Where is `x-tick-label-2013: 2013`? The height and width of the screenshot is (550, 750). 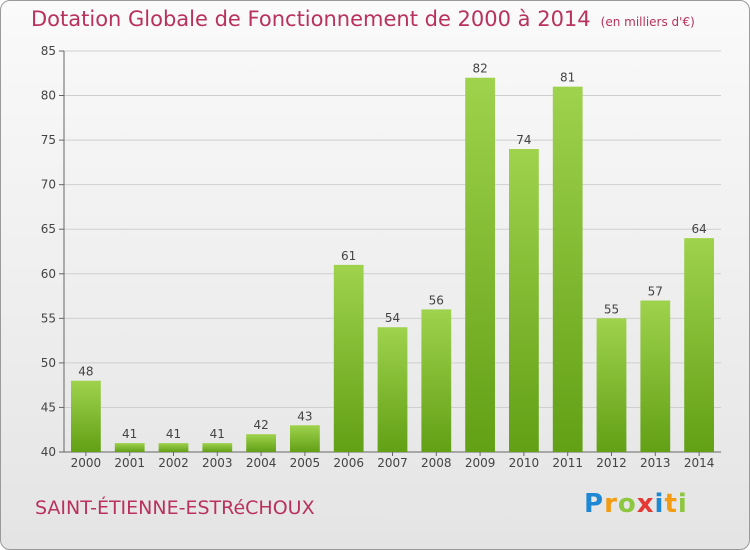 x-tick-label-2013: 2013 is located at coordinates (655, 463).